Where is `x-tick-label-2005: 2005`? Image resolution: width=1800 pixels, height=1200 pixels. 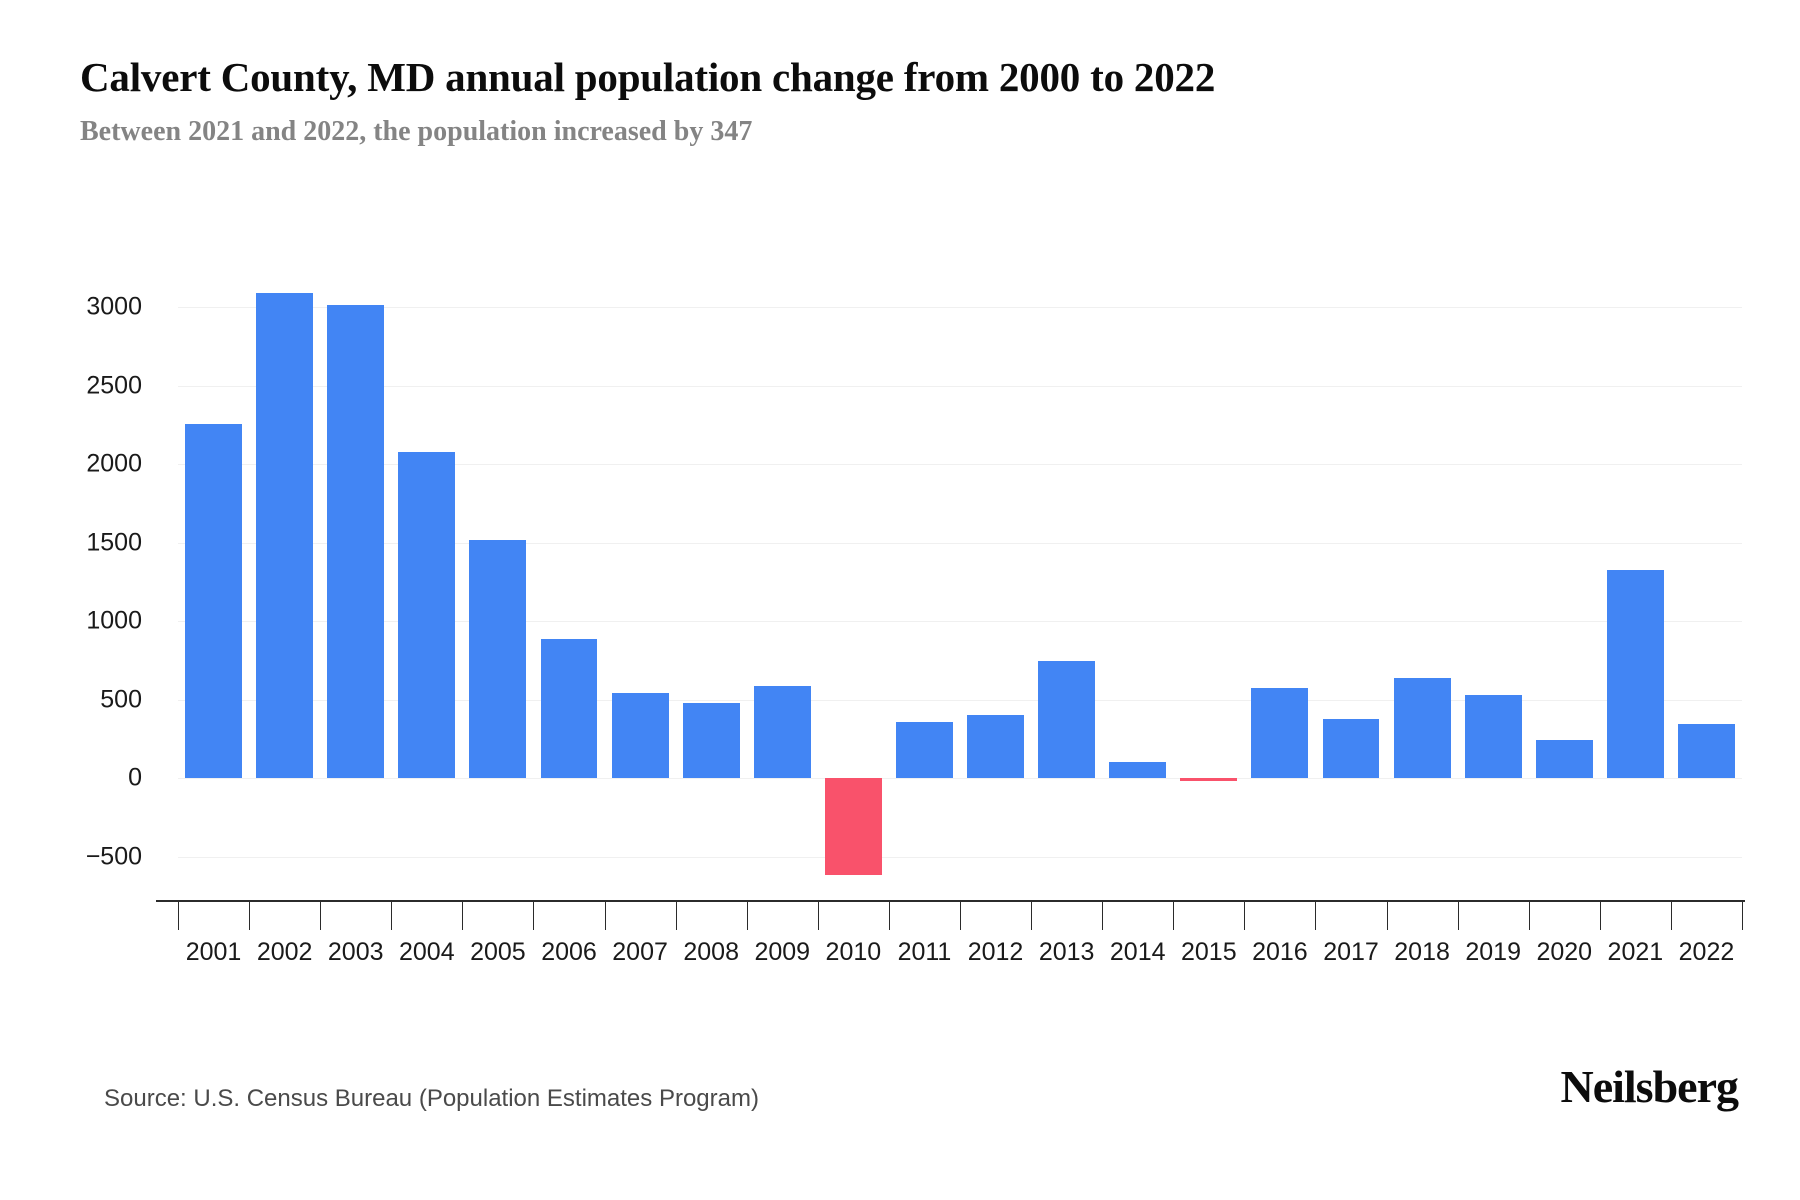
x-tick-label-2005: 2005 is located at coordinates (498, 952).